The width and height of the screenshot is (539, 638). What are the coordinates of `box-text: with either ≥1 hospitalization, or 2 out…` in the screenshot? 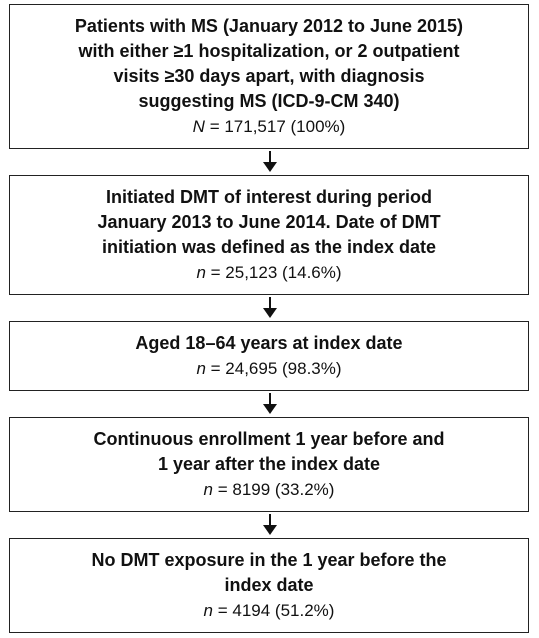 It's located at (269, 51).